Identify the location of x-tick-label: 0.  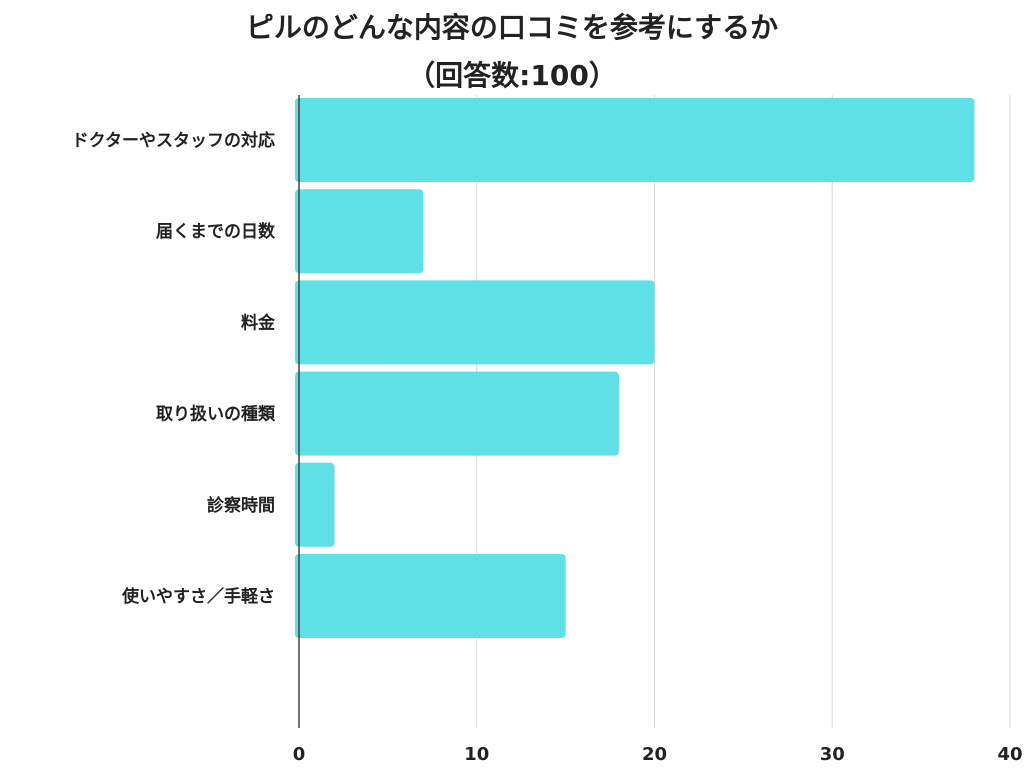
(299, 754).